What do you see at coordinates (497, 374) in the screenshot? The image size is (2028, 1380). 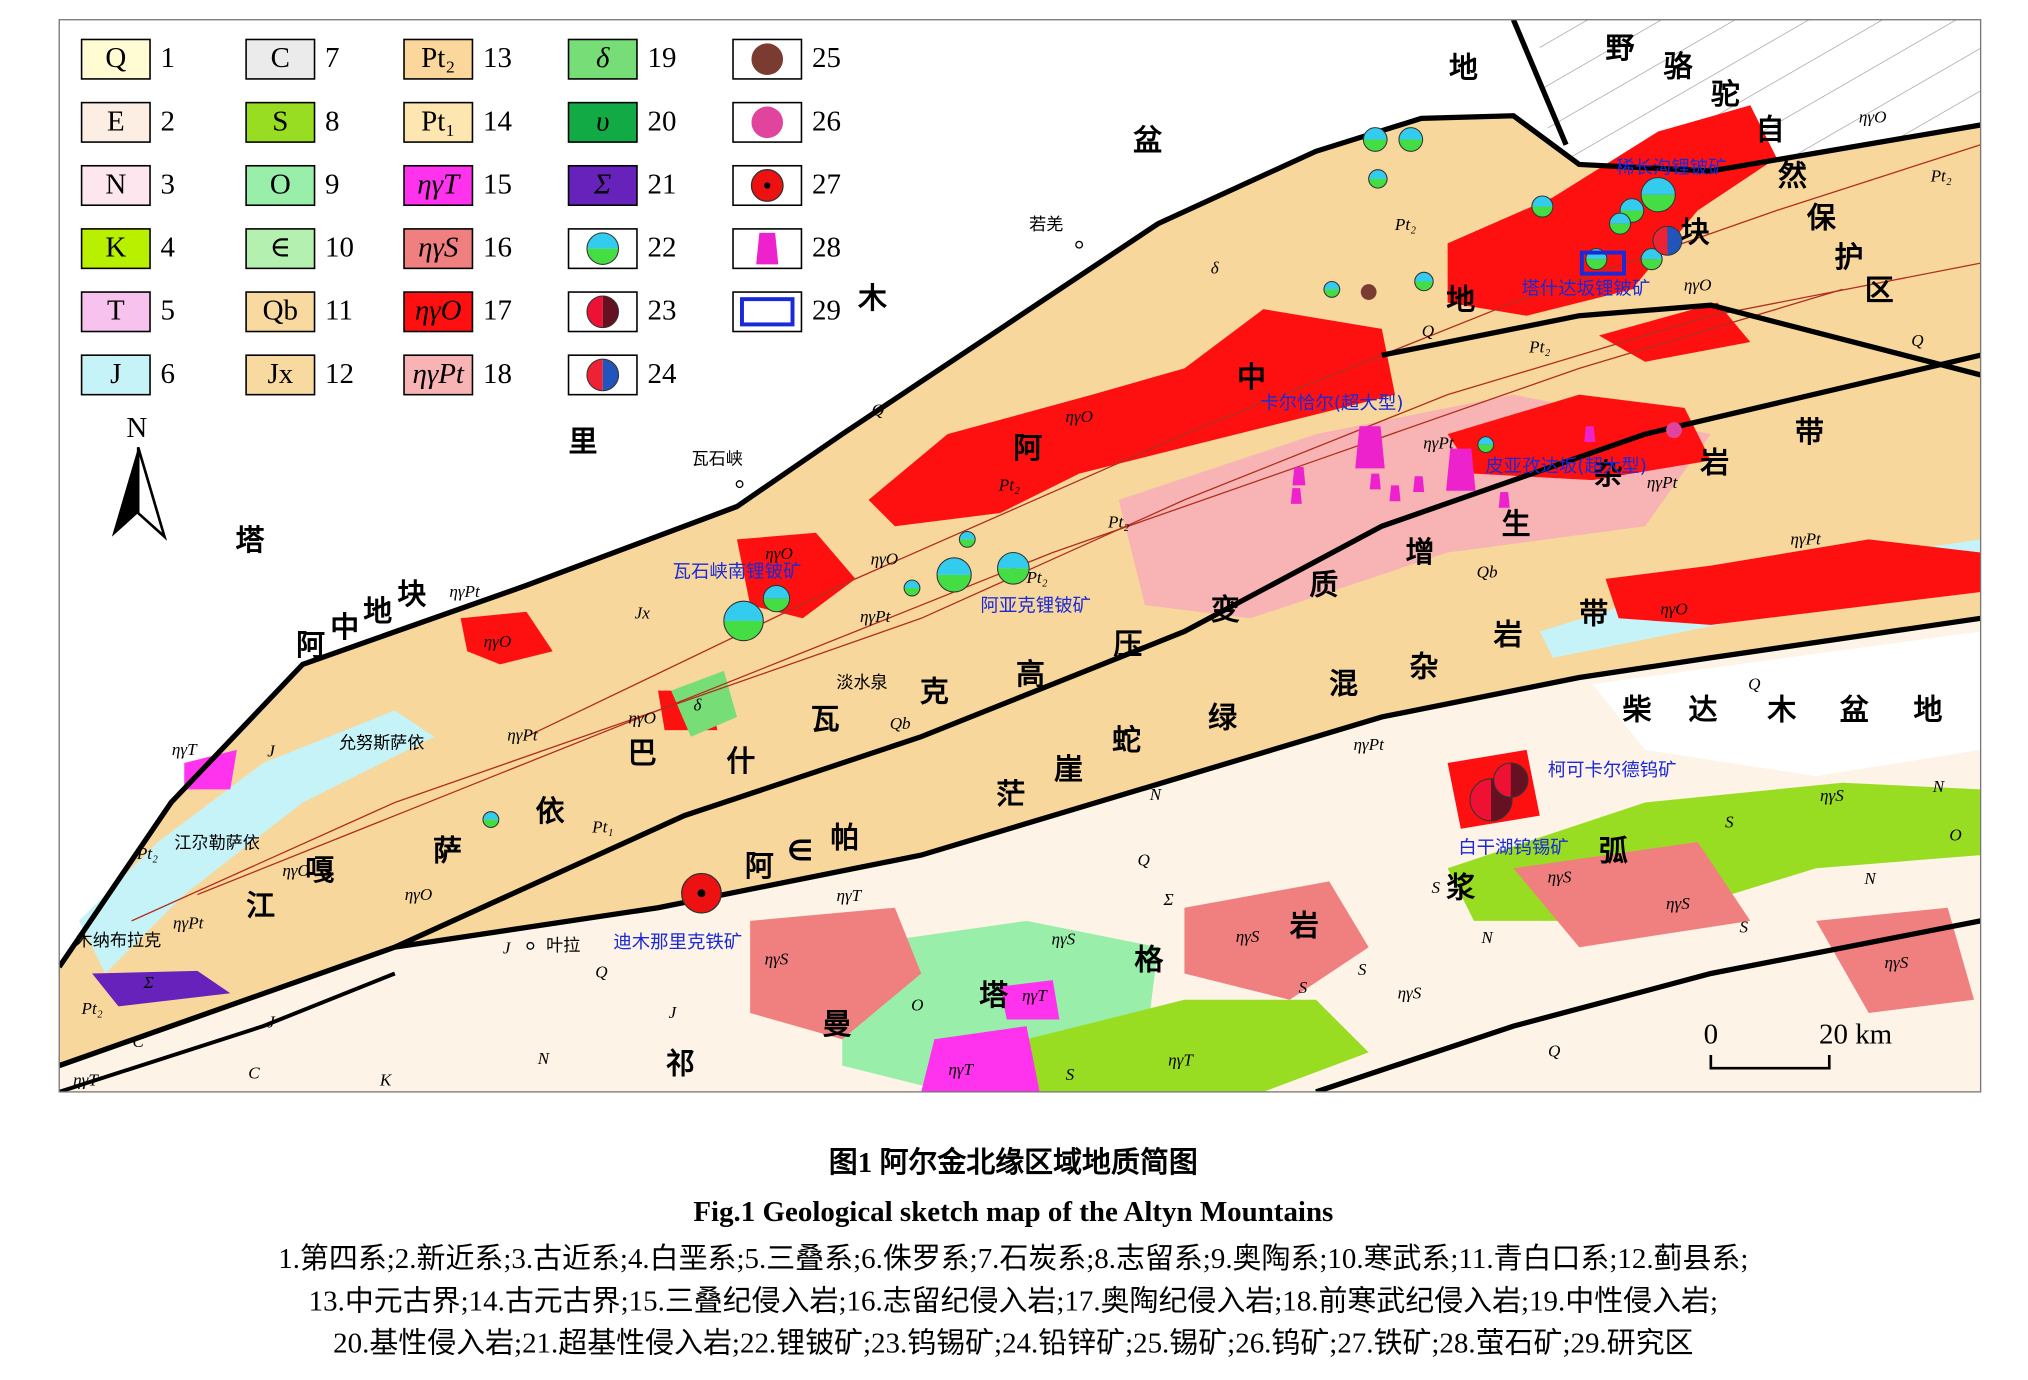 I see `legend-number: 18` at bounding box center [497, 374].